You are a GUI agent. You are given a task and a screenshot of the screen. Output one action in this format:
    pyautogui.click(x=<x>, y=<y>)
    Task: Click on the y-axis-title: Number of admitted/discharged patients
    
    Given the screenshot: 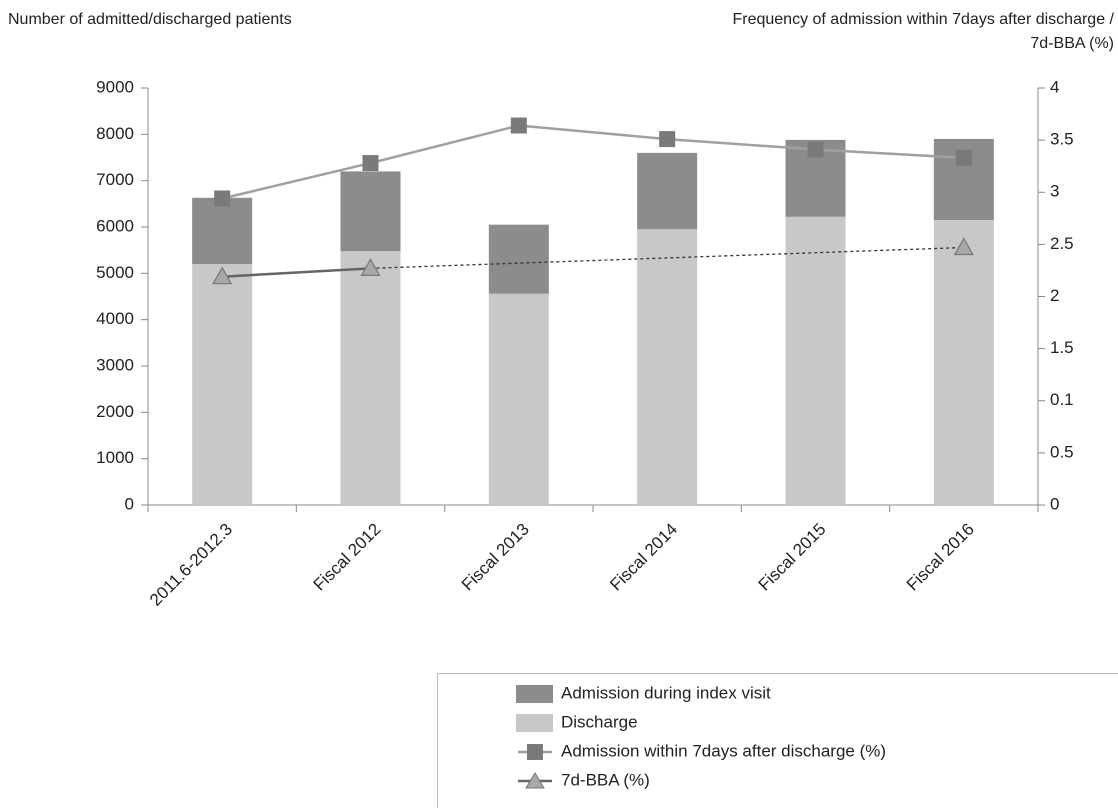 What is the action you would take?
    pyautogui.click(x=150, y=19)
    